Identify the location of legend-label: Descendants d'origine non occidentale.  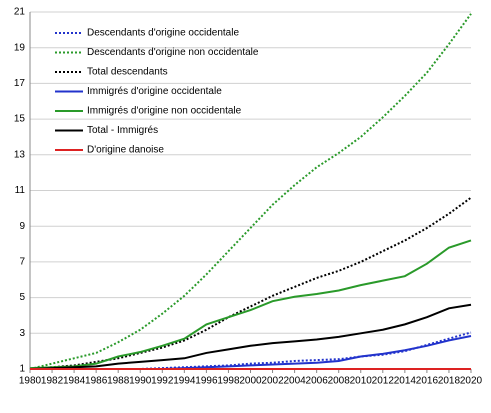
(173, 52).